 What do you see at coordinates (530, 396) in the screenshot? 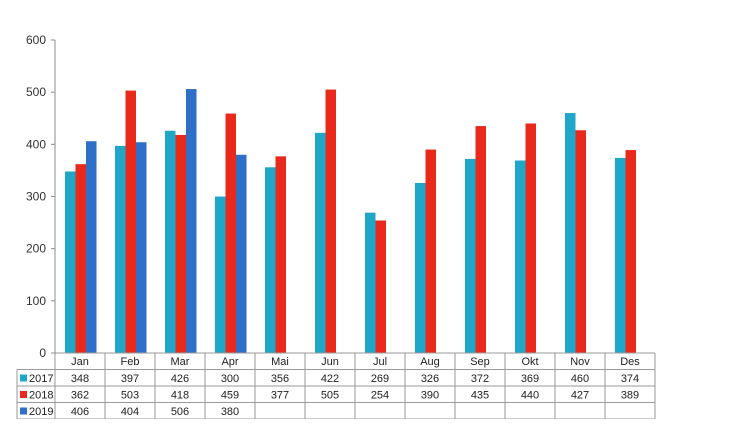
I see `data-table-value: 440` at bounding box center [530, 396].